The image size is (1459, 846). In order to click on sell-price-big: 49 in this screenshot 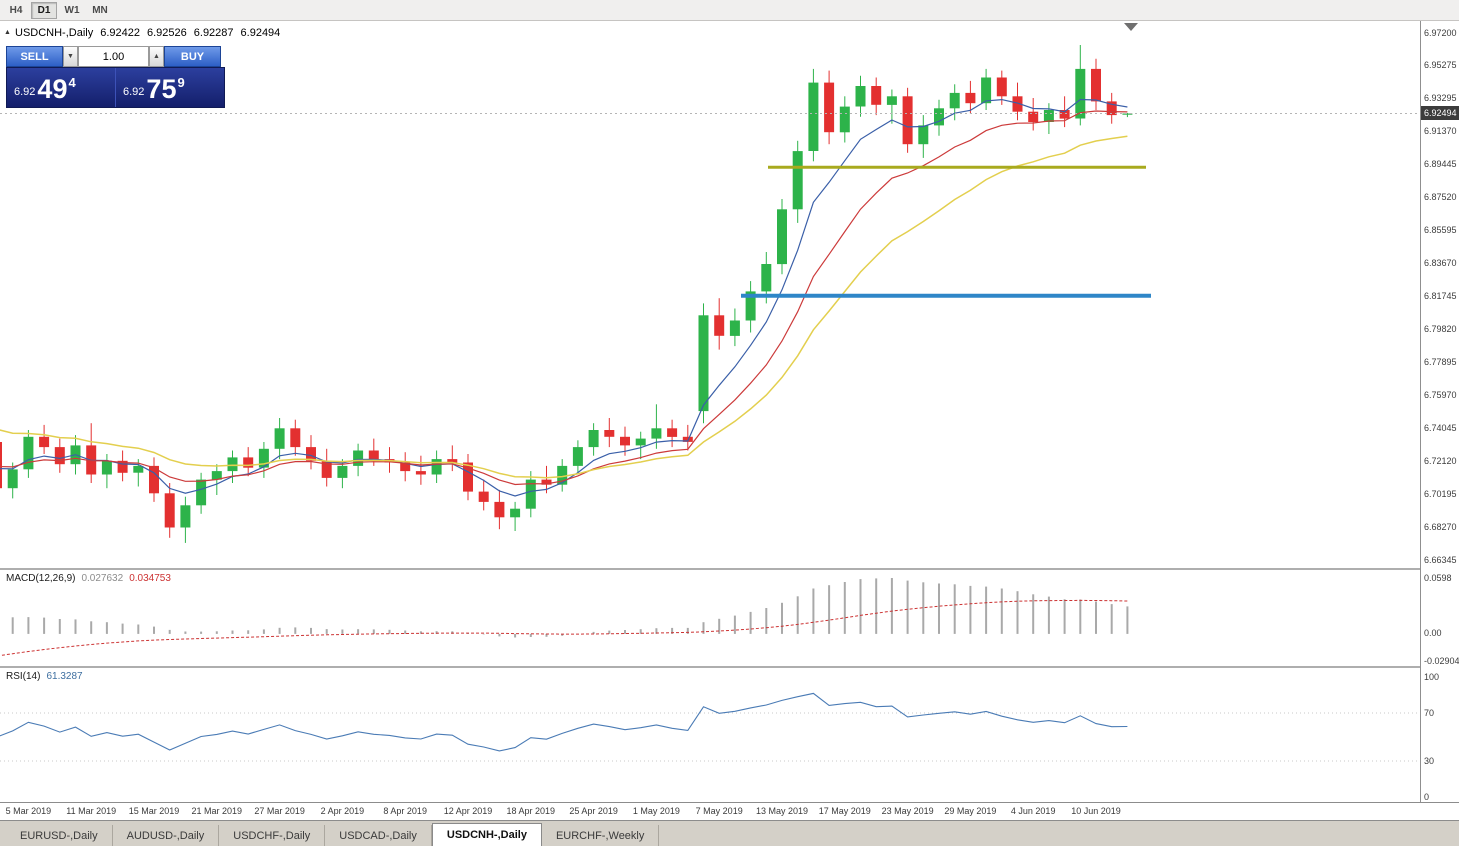, I will do `click(52, 89)`.